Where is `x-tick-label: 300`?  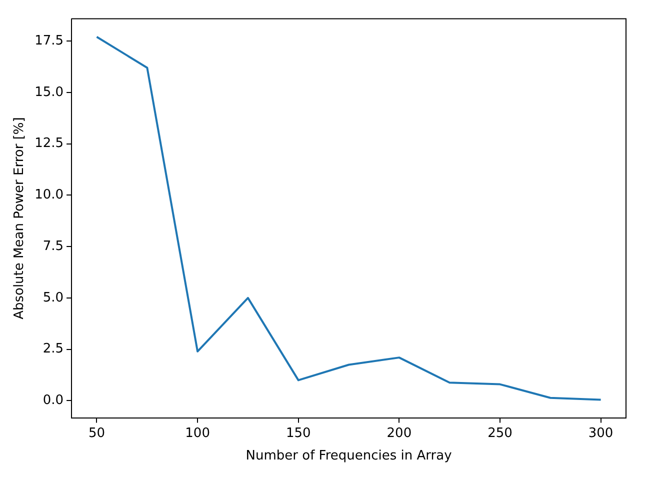
x-tick-label: 300 is located at coordinates (601, 433).